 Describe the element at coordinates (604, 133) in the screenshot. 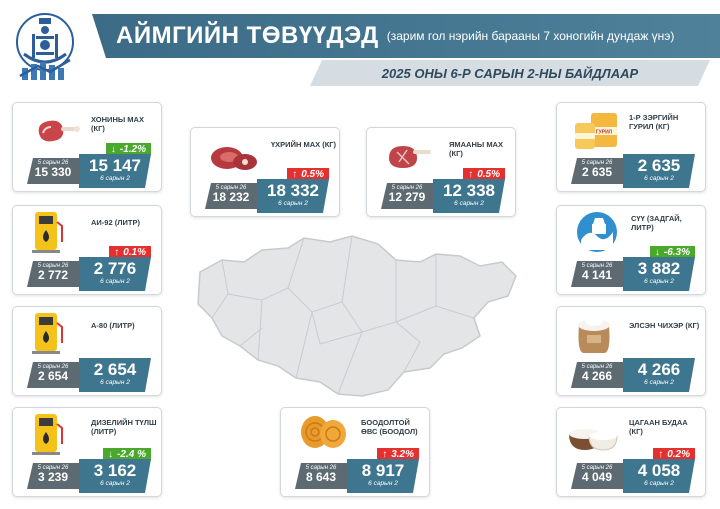

I see `svg-text: ГУРИЛ` at that location.